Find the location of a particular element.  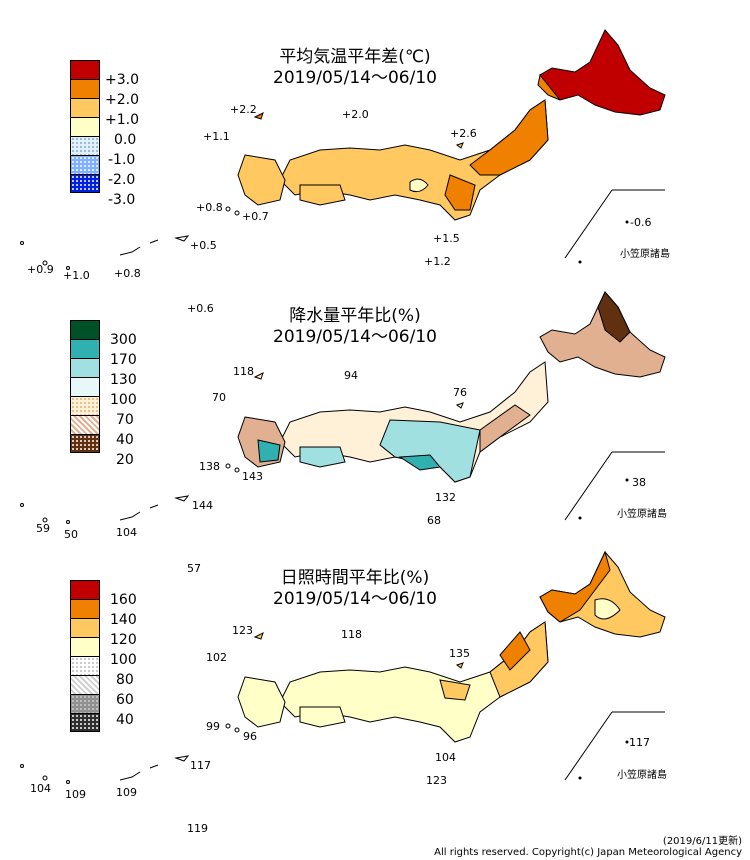

value-yonaguni: 59 is located at coordinates (43, 528).